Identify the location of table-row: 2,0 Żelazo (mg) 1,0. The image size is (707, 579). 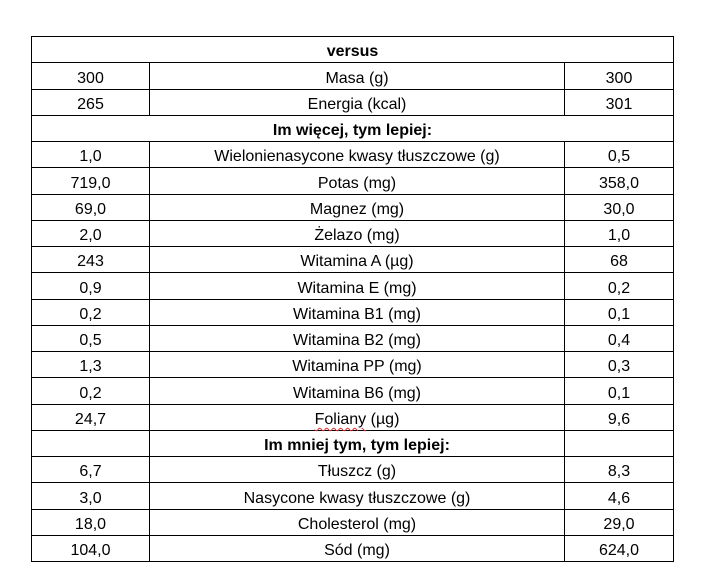
(352, 233).